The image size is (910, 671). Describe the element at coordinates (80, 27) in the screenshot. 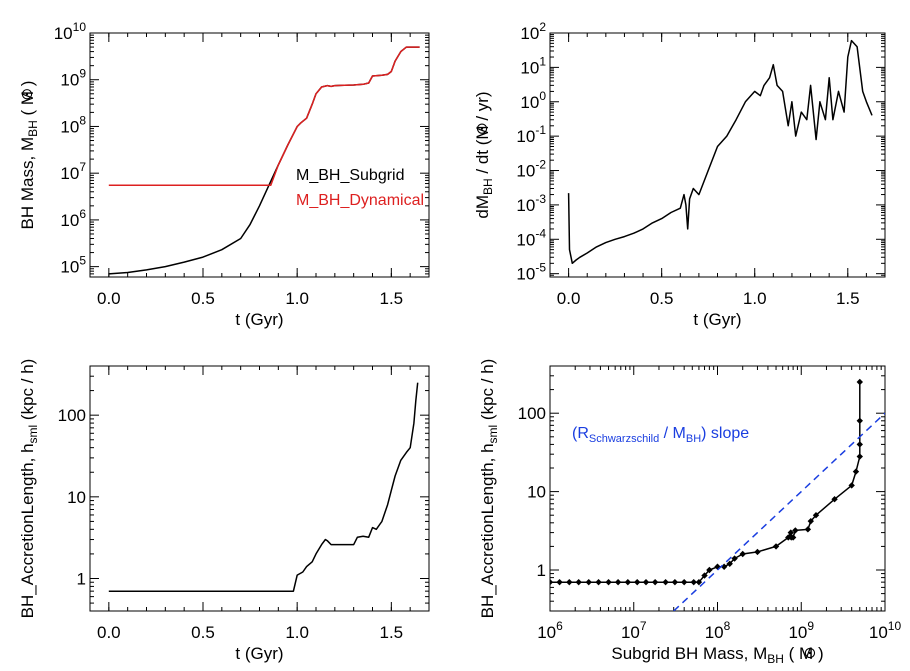

I see `y-tick-exp: 10` at that location.